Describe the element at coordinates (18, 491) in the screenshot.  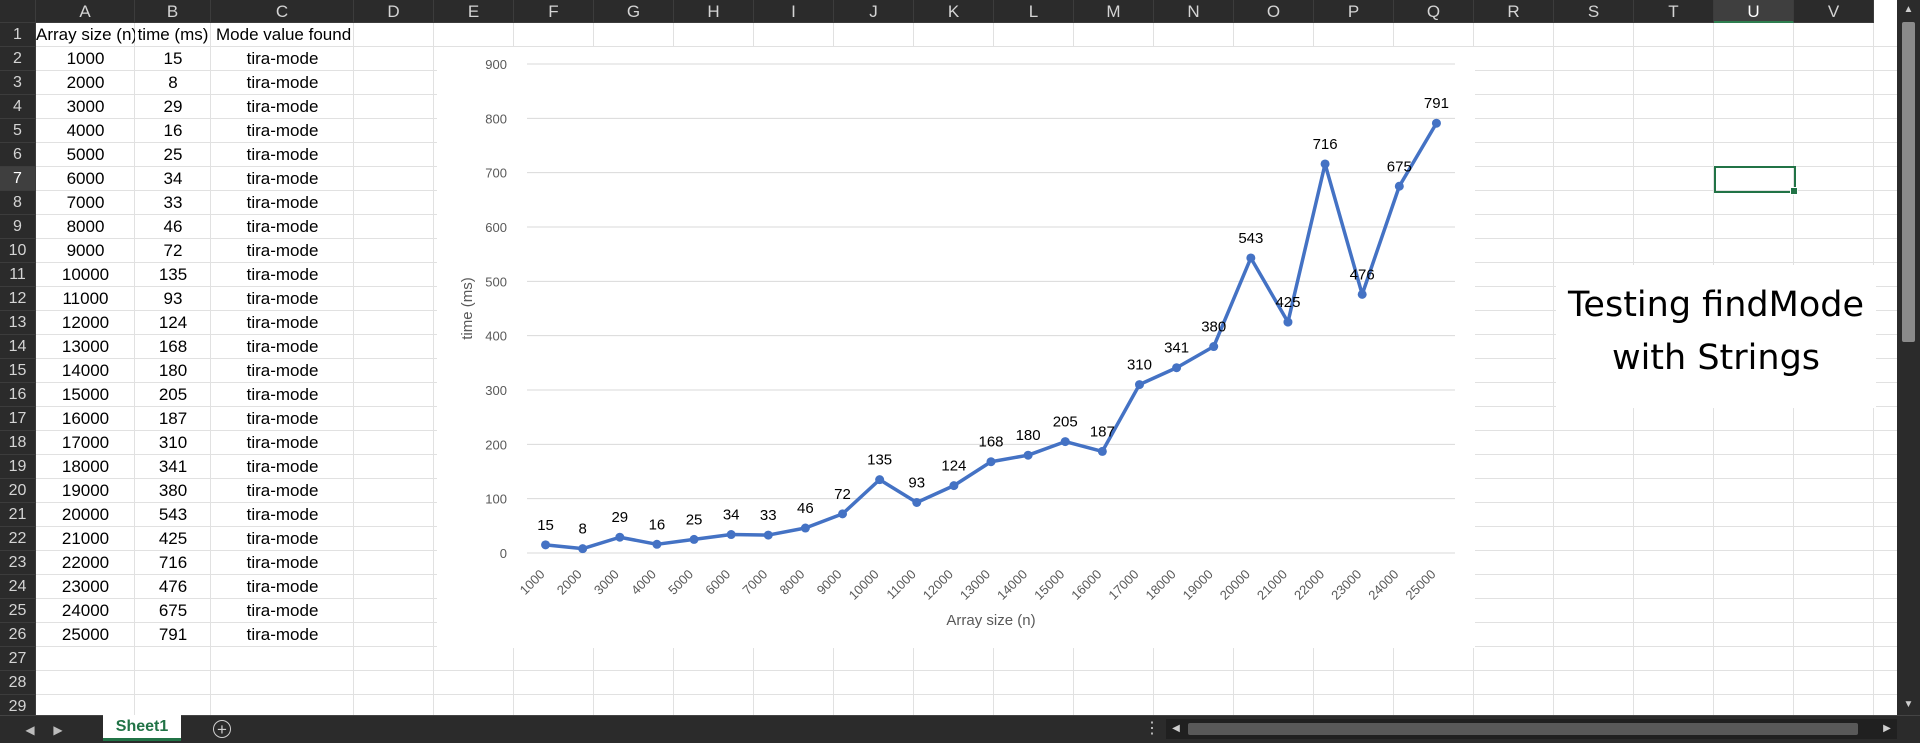
I see `row-header-20: 20` at that location.